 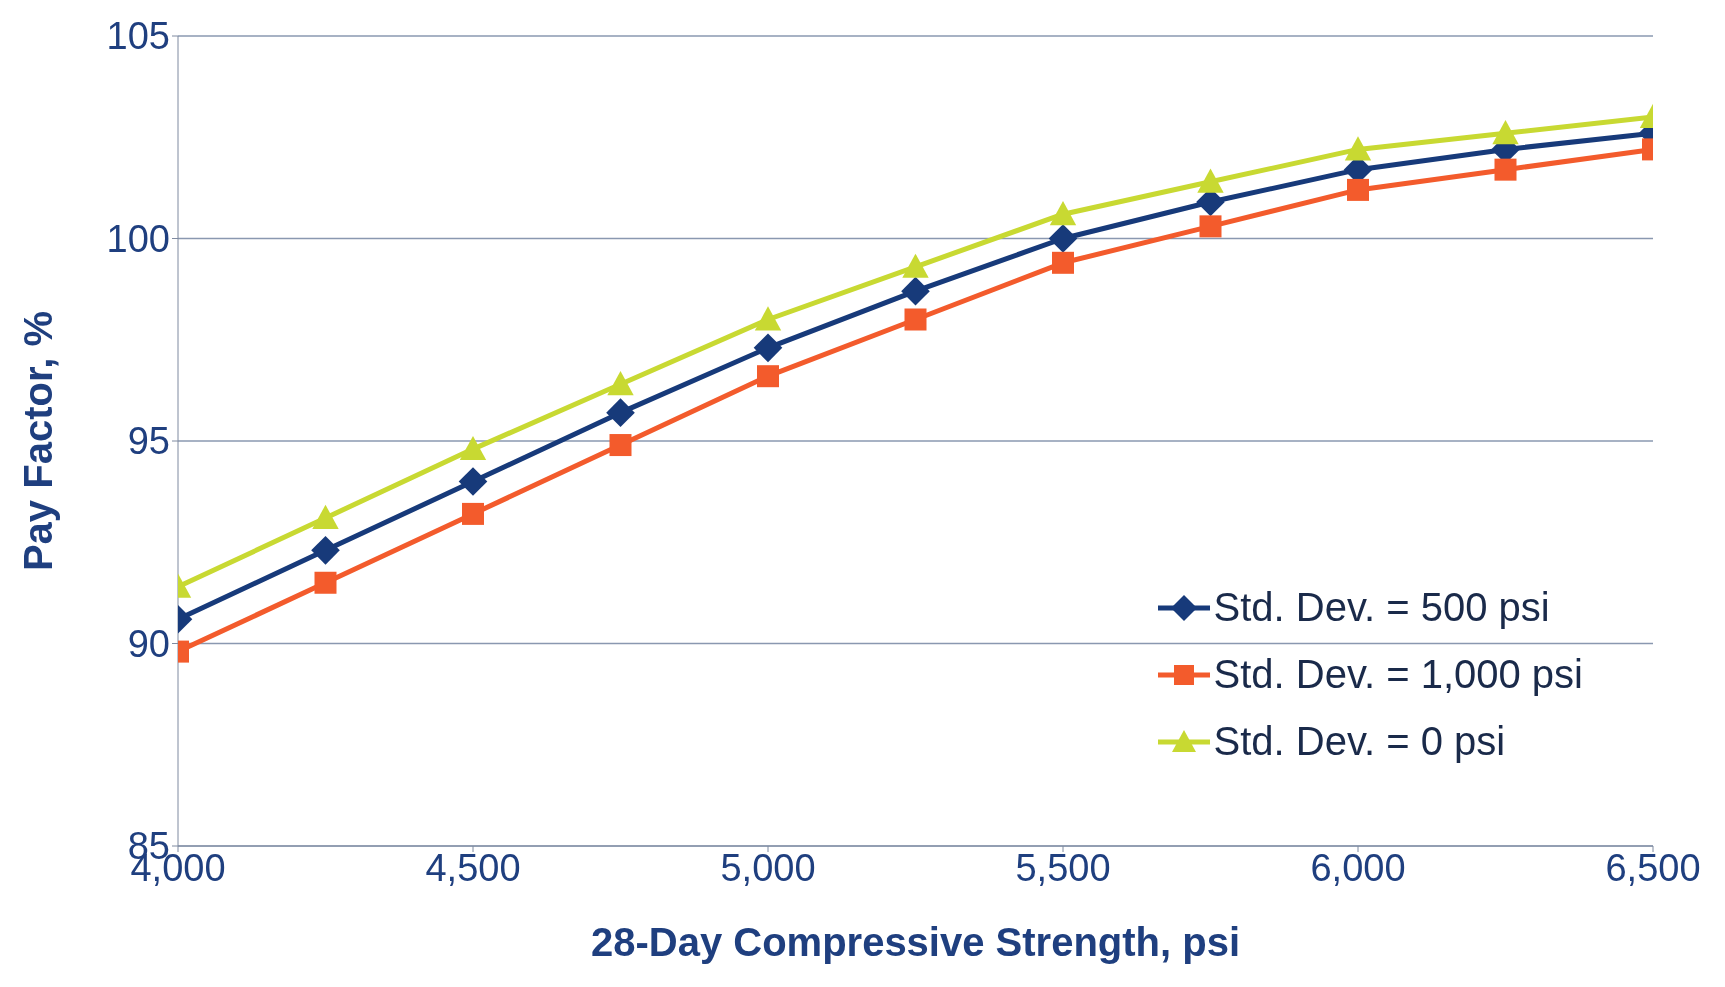 What do you see at coordinates (768, 867) in the screenshot?
I see `x-tick-label: 5,000` at bounding box center [768, 867].